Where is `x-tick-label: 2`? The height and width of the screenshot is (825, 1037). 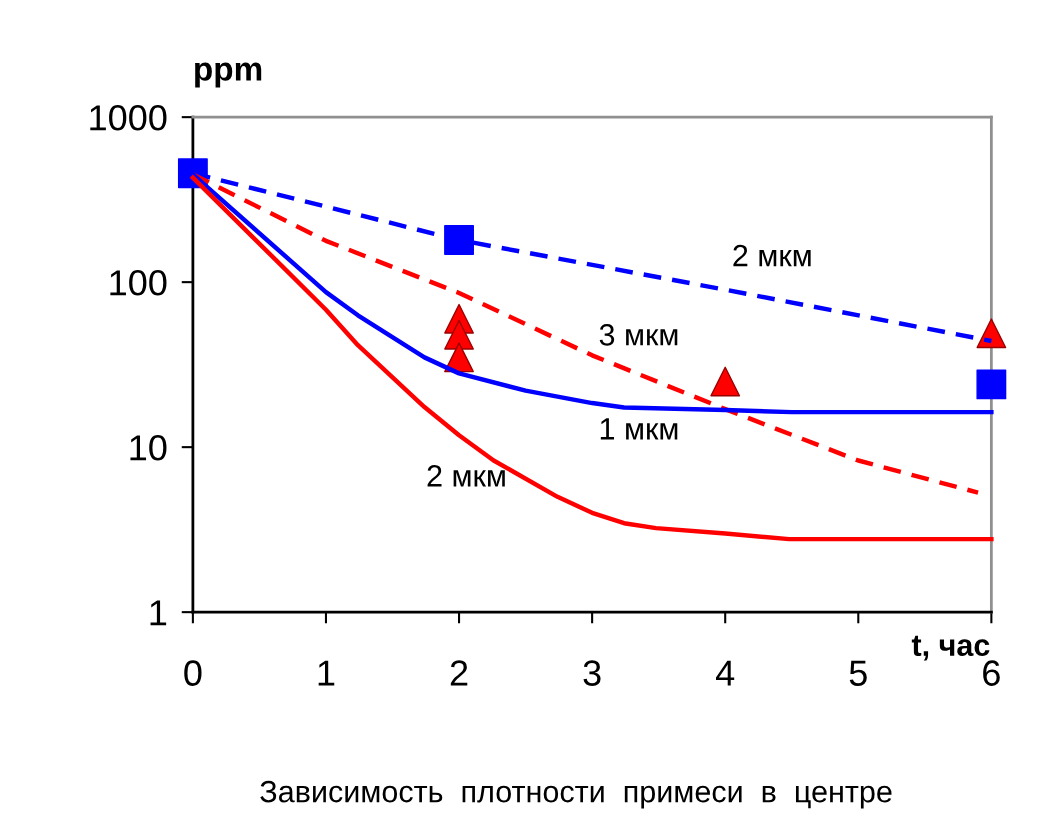
x-tick-label: 2 is located at coordinates (459, 673).